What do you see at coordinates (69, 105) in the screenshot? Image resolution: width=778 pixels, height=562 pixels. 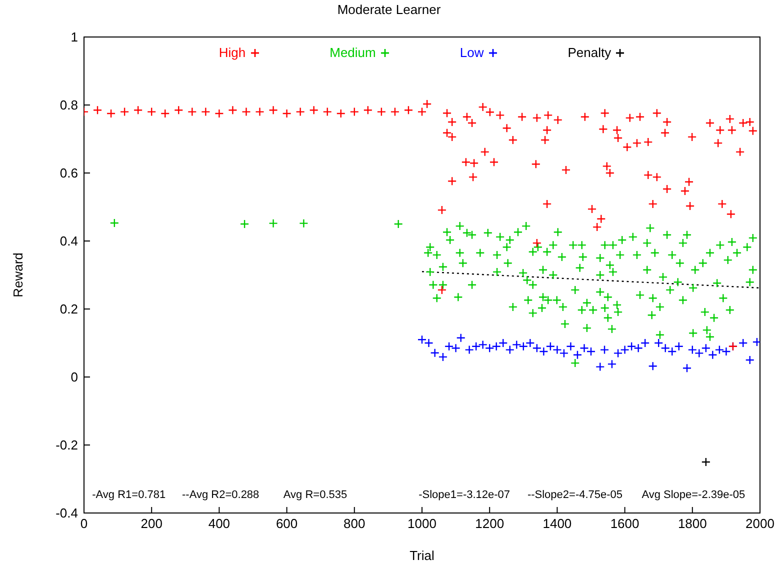 I see `y-tick-label: 0.8` at bounding box center [69, 105].